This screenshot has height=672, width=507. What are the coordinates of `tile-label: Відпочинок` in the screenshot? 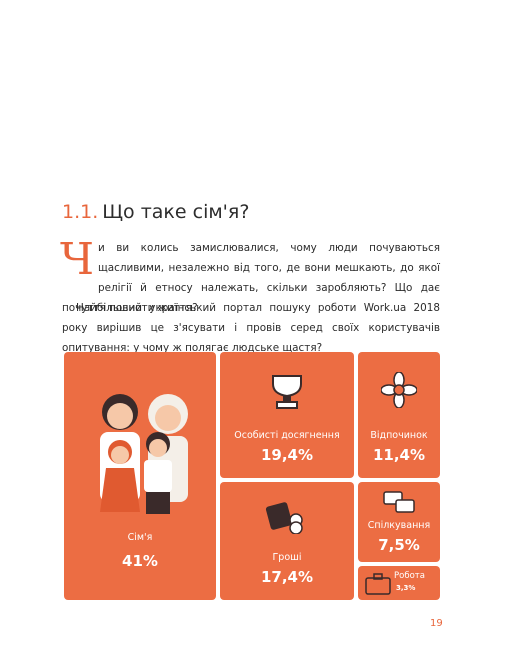 It's located at (399, 435).